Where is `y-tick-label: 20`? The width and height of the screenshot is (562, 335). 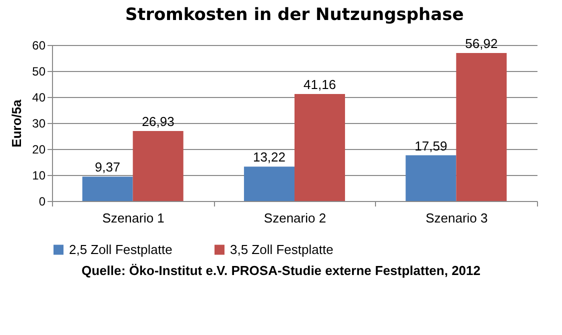 y-tick-label: 20 is located at coordinates (39, 149).